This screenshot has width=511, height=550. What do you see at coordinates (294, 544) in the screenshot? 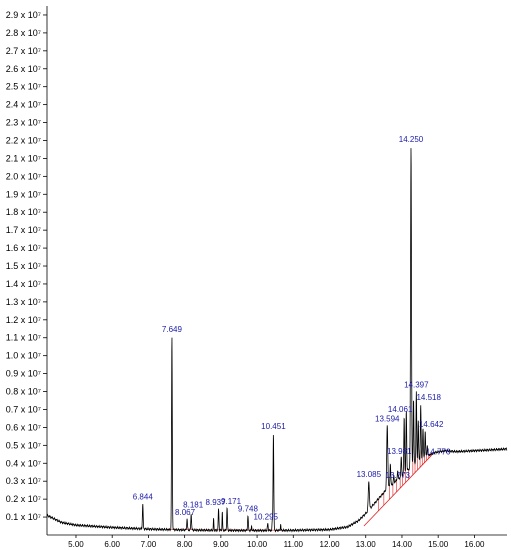
I see `x-tick-label: 11.00` at bounding box center [294, 544].